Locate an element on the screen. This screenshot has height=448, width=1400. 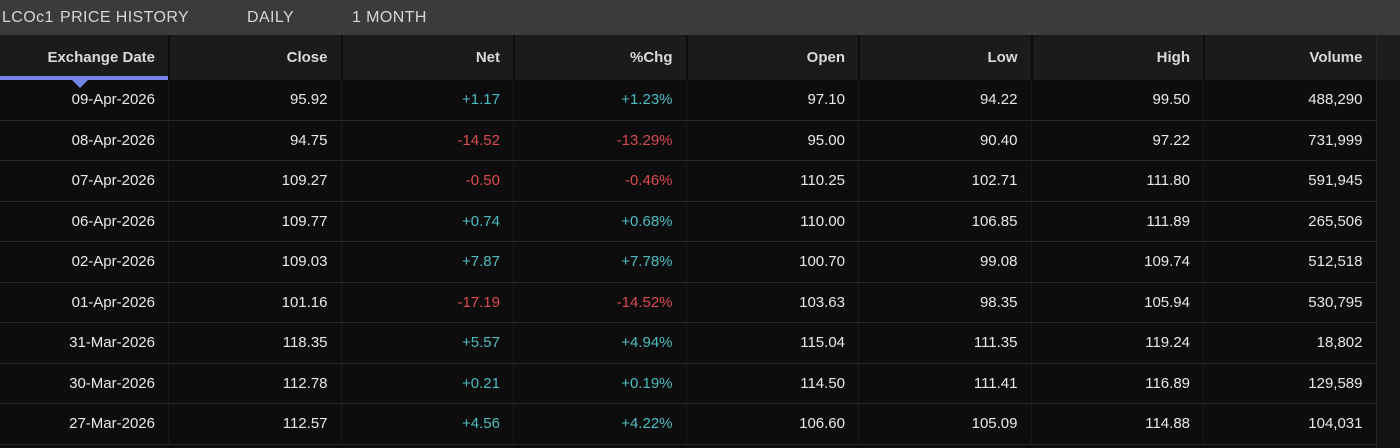
page-title: PRICE HISTORY is located at coordinates (125, 17).